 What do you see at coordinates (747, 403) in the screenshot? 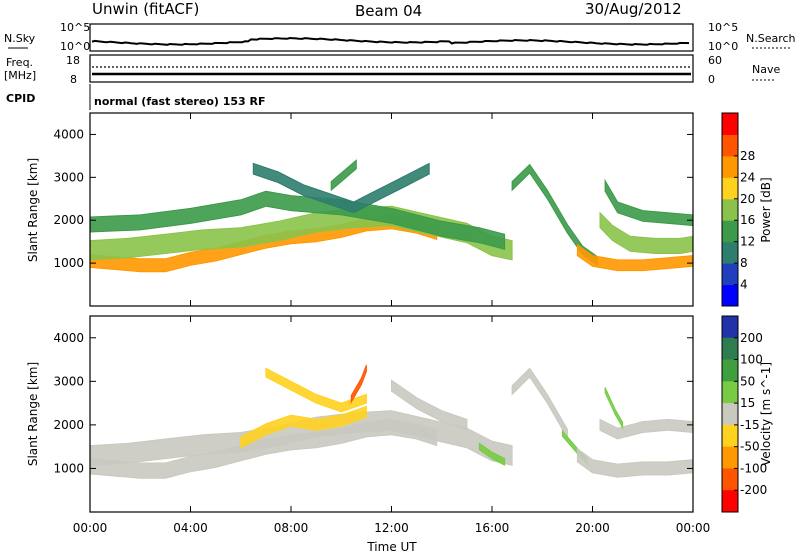
I see `colorbar-tick-label: 15` at bounding box center [747, 403].